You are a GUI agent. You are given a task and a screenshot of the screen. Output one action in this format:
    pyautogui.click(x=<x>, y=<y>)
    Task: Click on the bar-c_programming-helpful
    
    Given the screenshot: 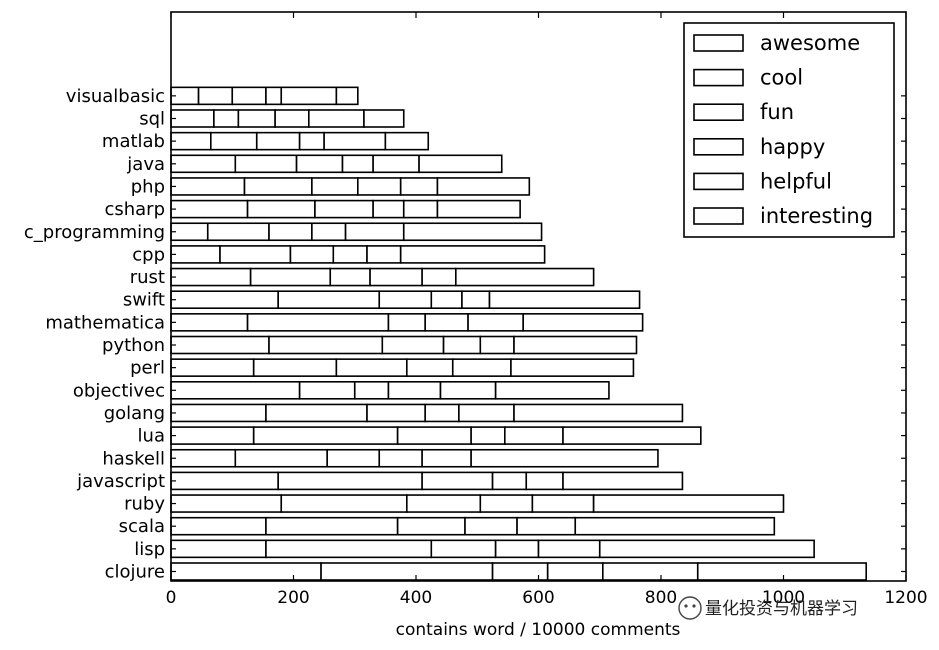 What is the action you would take?
    pyautogui.click(x=374, y=232)
    